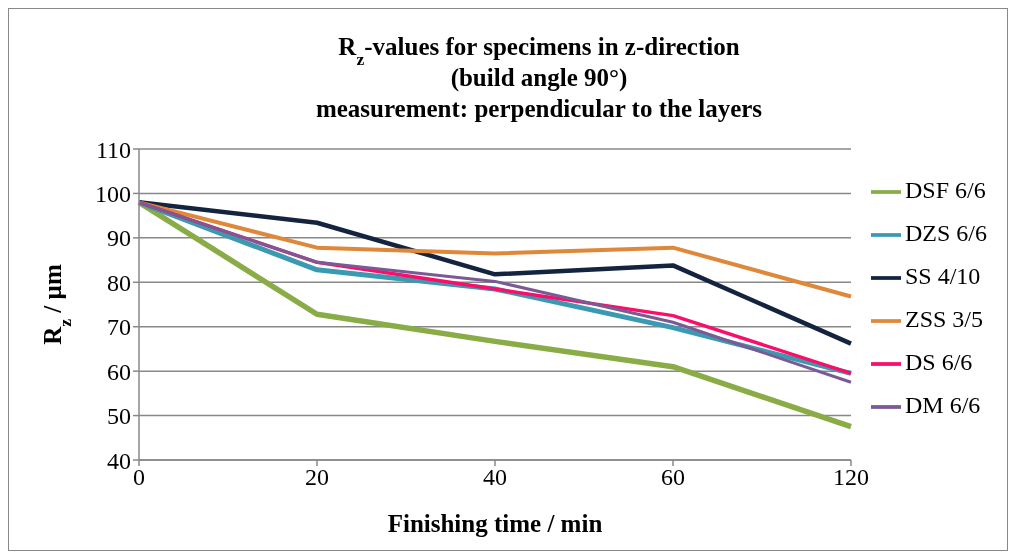 The image size is (1016, 559). Describe the element at coordinates (942, 405) in the screenshot. I see `legend-label: DM 6/6` at that location.